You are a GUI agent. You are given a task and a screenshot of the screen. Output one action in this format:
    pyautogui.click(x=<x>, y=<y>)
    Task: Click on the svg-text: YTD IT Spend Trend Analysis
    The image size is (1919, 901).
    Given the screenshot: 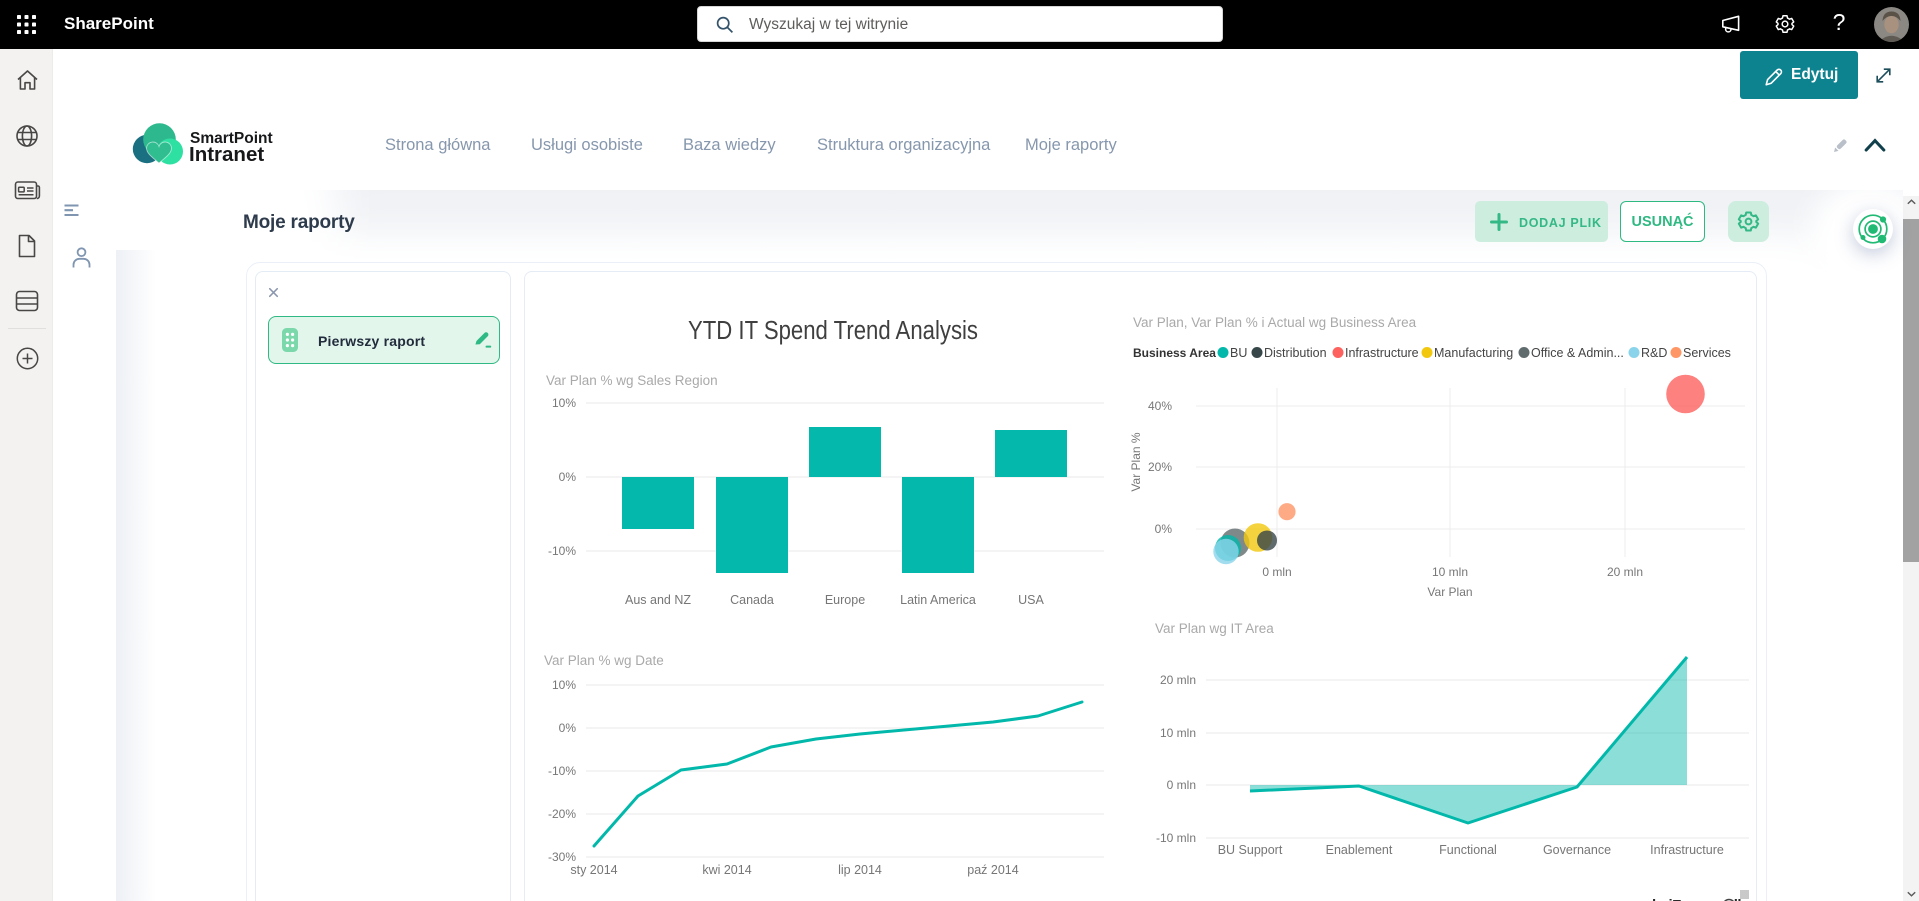 What is the action you would take?
    pyautogui.click(x=833, y=331)
    